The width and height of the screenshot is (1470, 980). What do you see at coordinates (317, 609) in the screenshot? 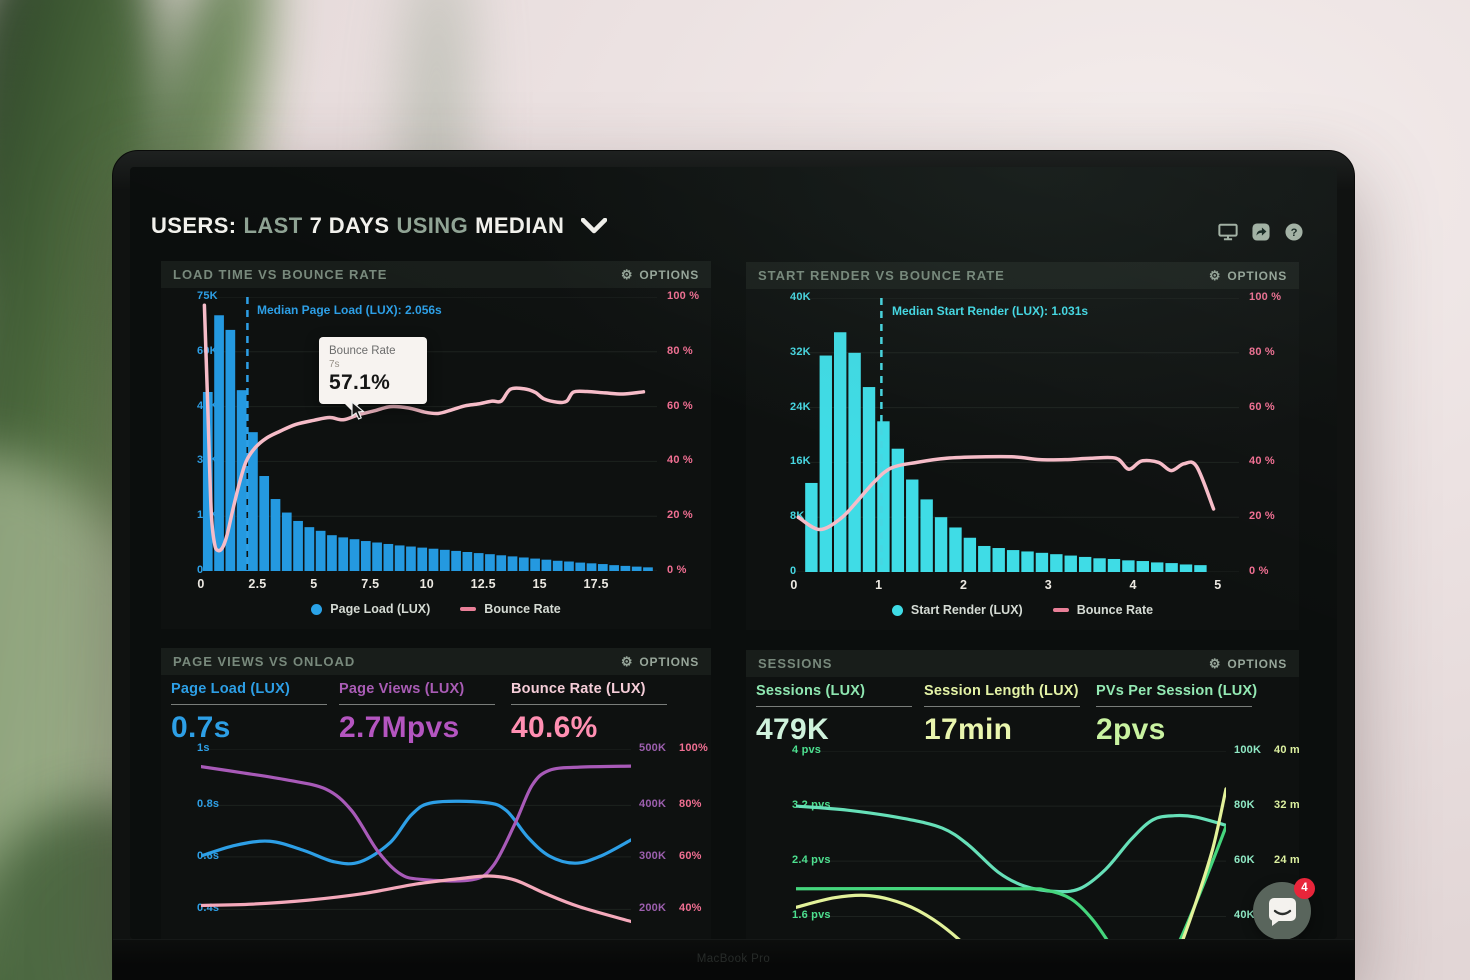
I see `legend-dot-icon` at bounding box center [317, 609].